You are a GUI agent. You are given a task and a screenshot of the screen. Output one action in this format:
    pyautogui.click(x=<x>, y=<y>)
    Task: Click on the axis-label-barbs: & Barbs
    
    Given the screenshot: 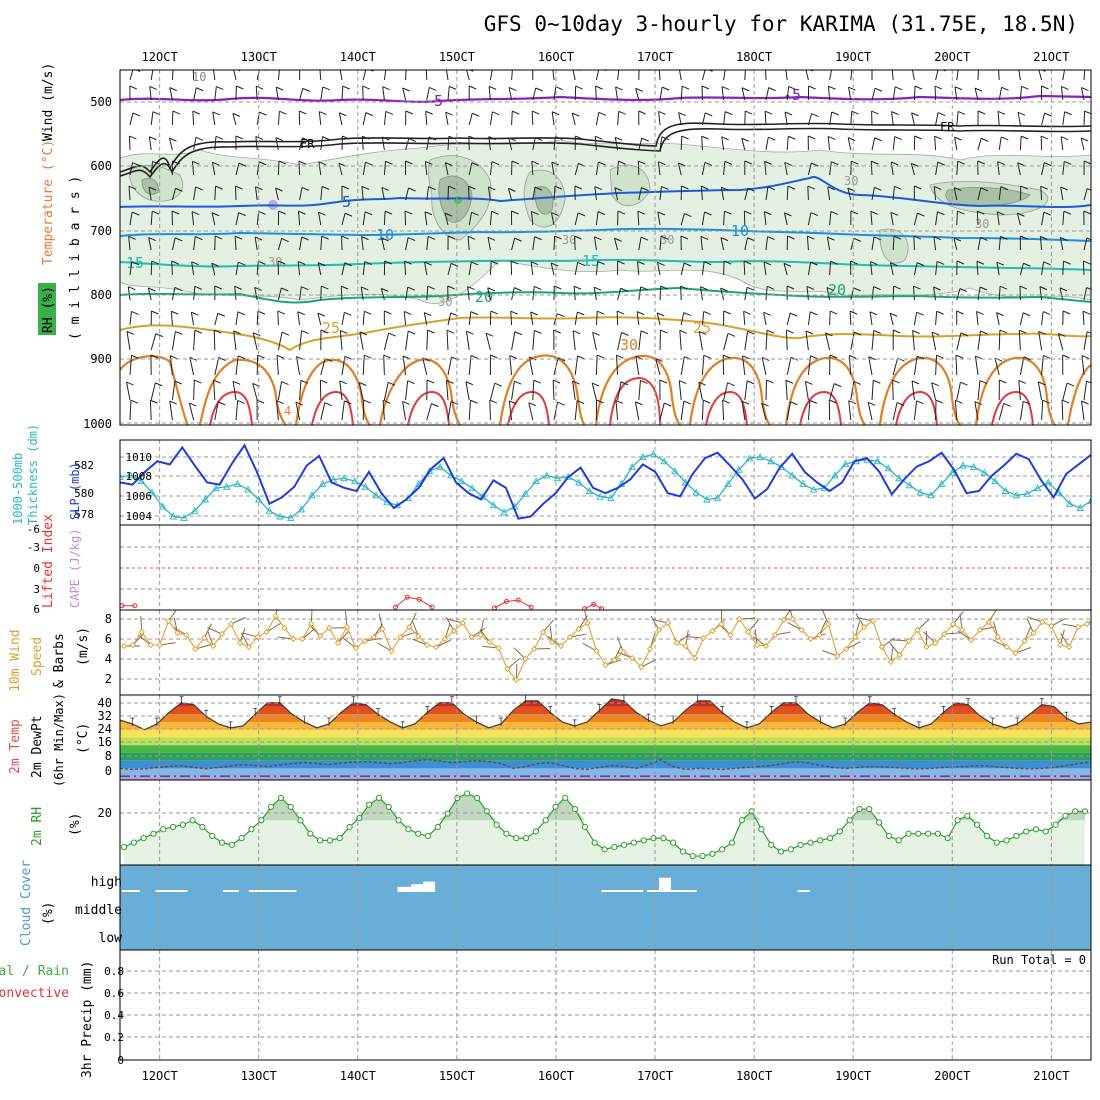 What is the action you would take?
    pyautogui.click(x=59, y=660)
    